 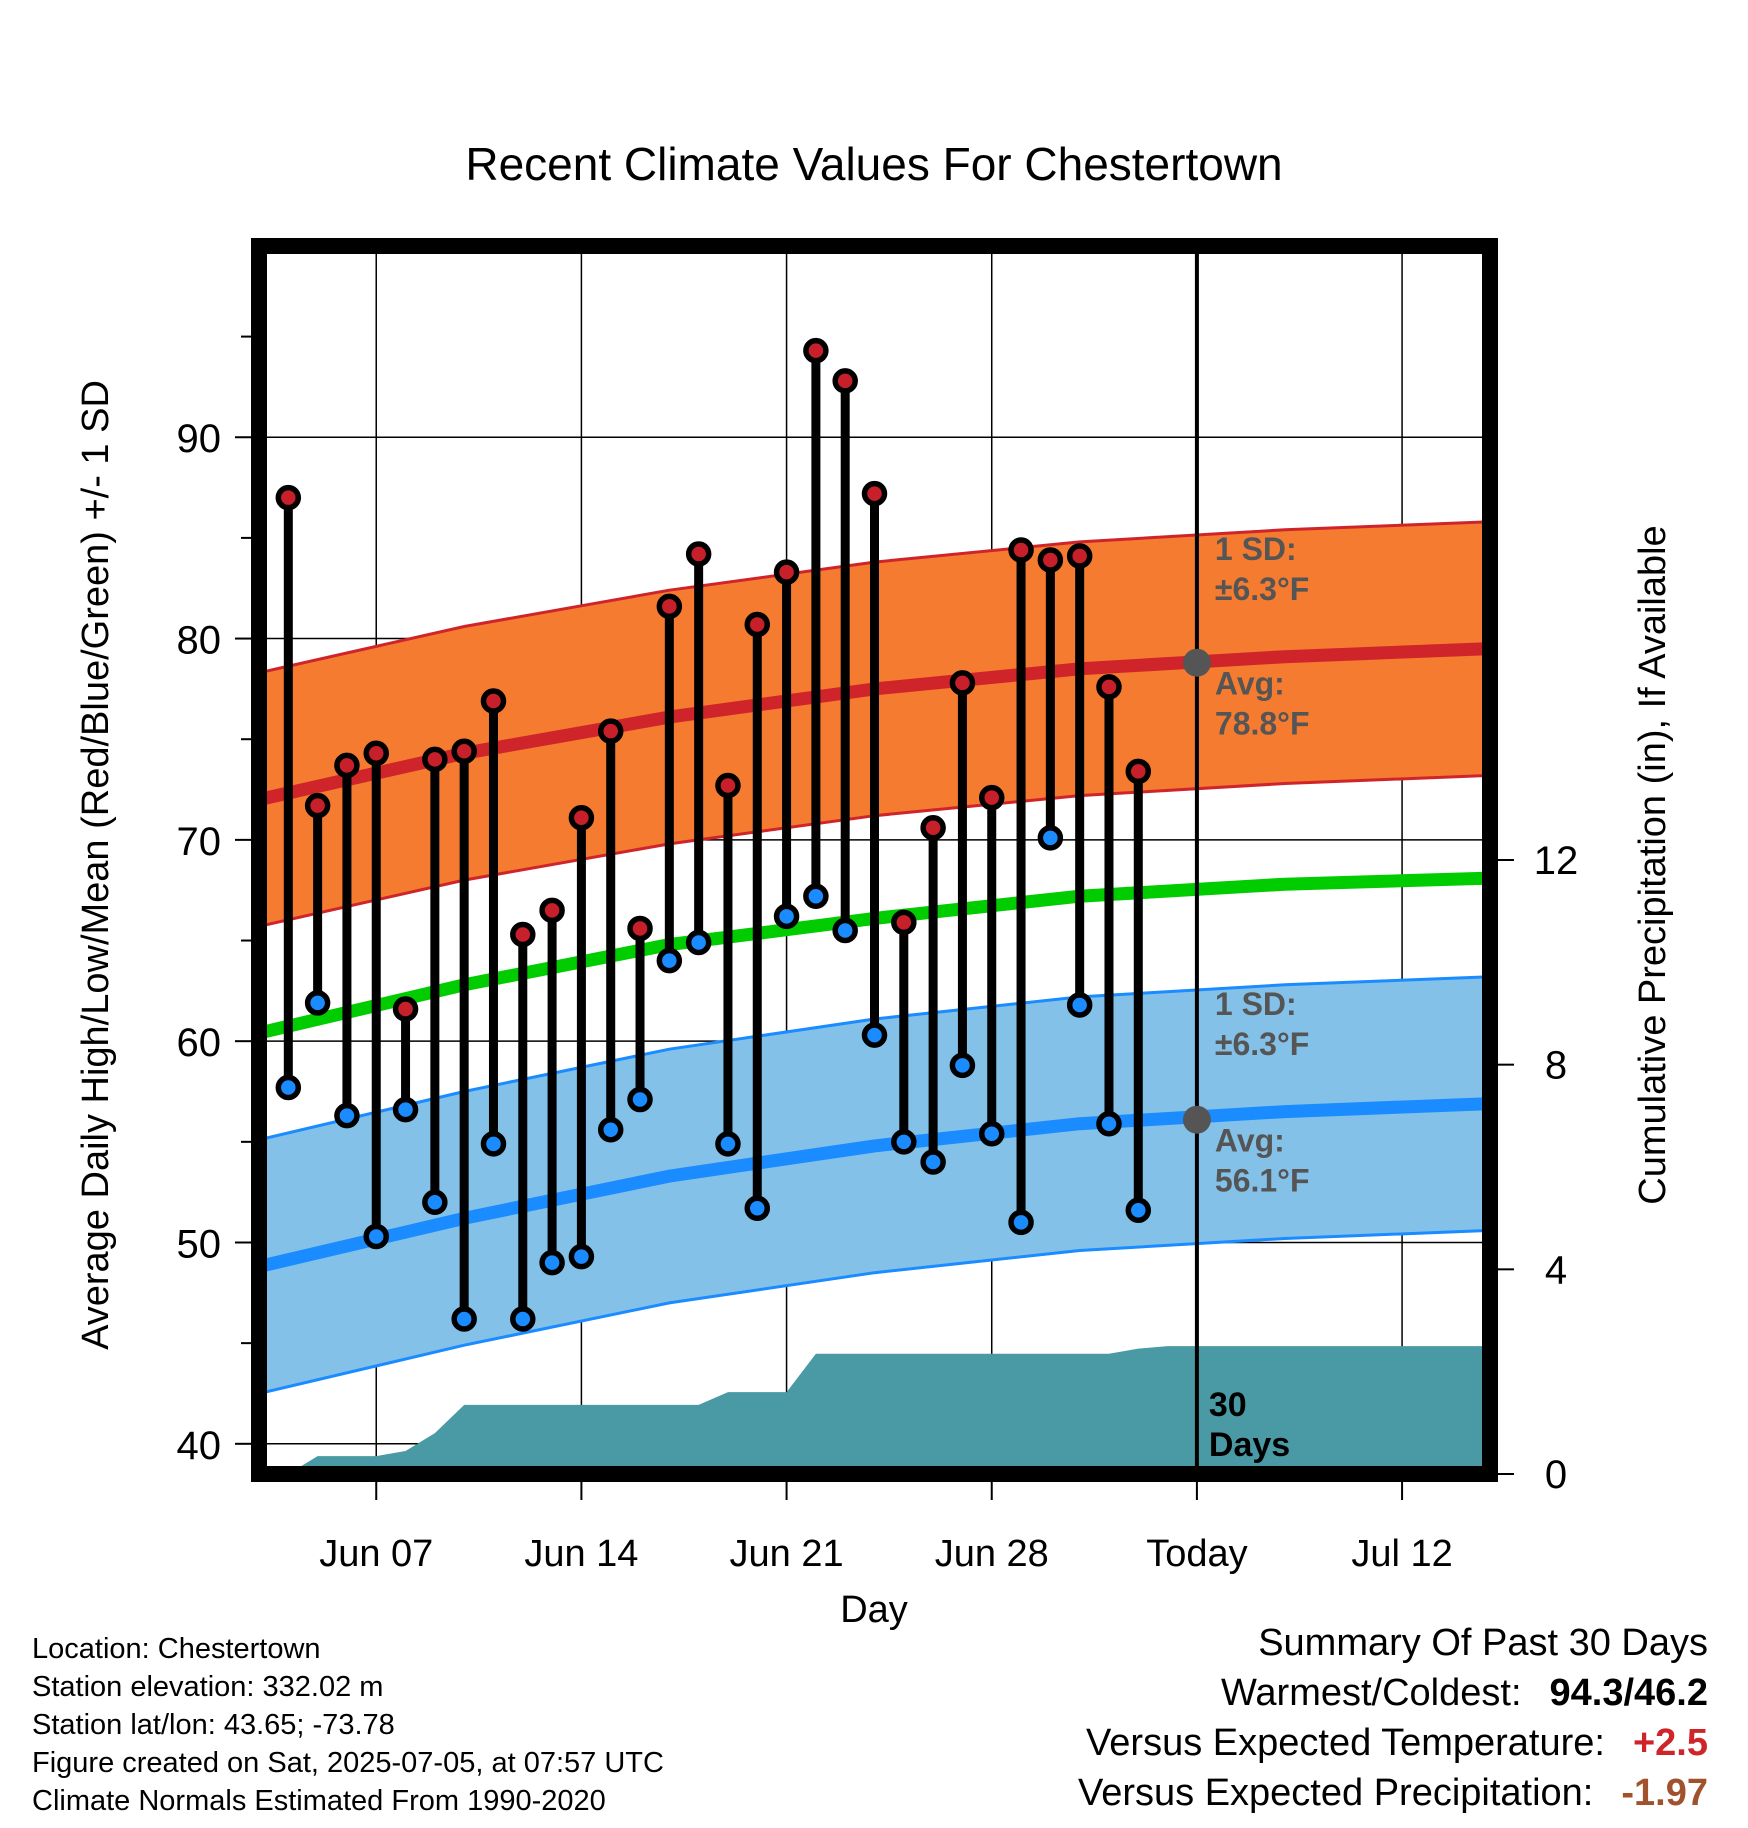 What do you see at coordinates (1262, 589) in the screenshot?
I see `high-sd-label: ±6.3°F` at bounding box center [1262, 589].